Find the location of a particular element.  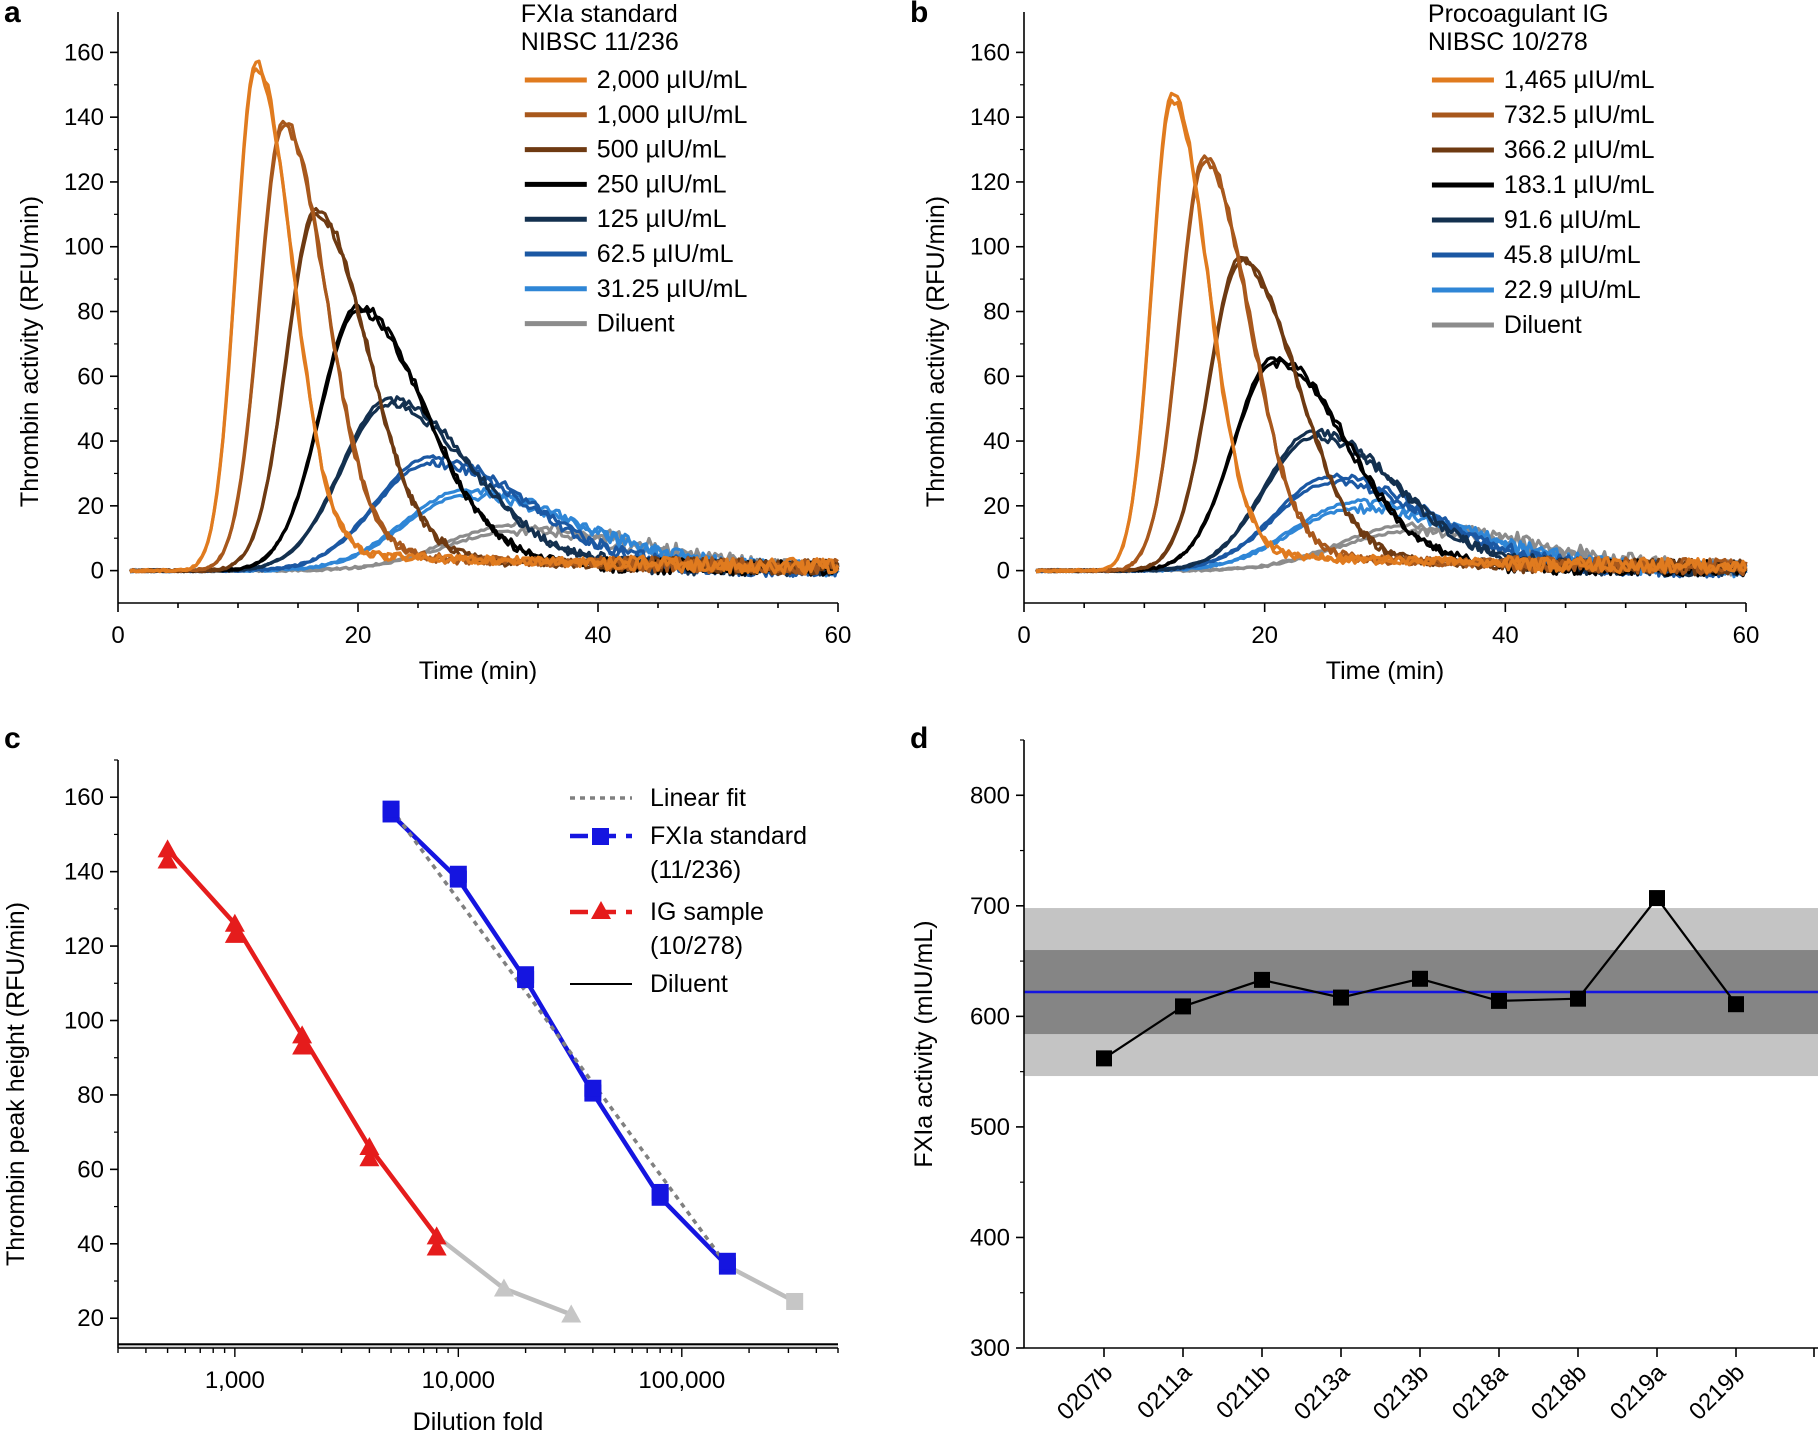

activity-point-0213a is located at coordinates (1341, 997).